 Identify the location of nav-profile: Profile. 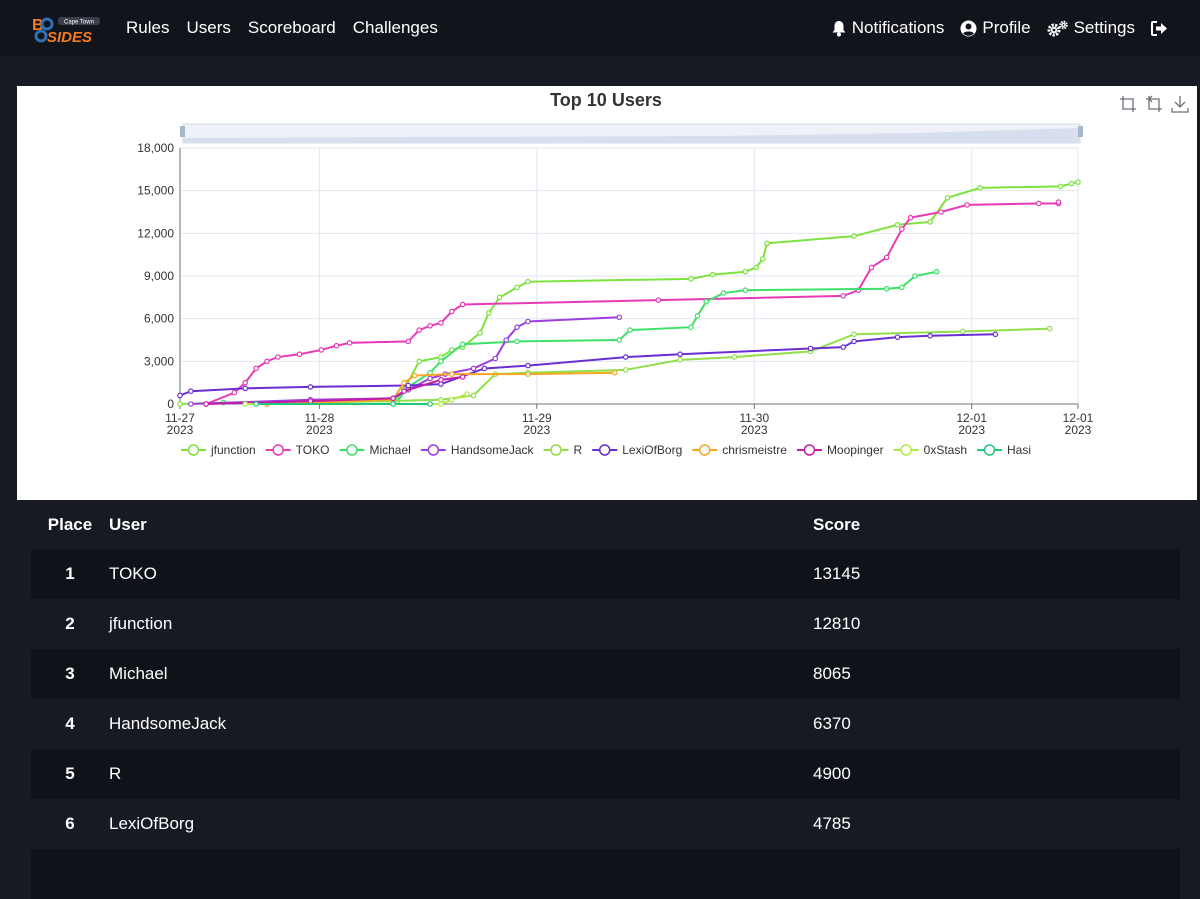
(995, 28).